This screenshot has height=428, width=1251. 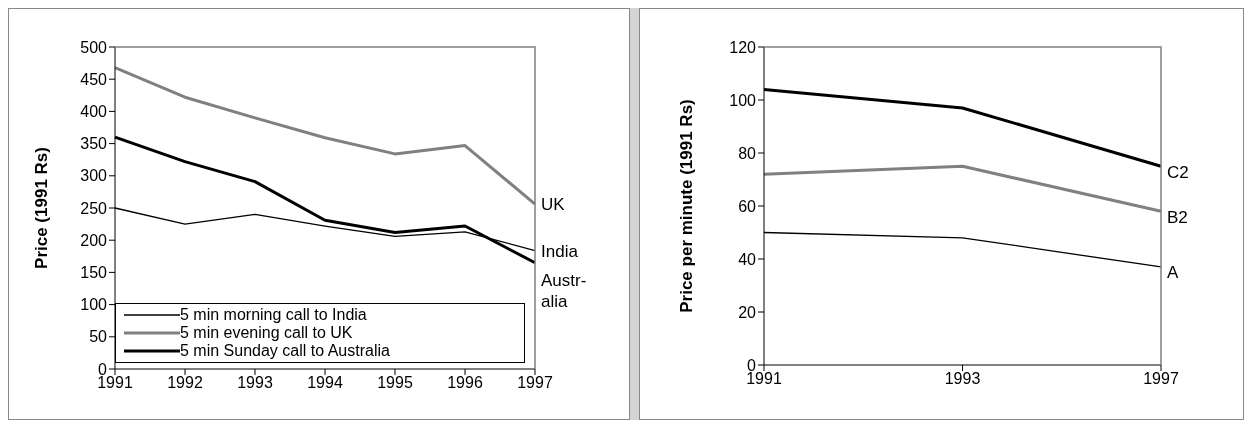 I want to click on x-tick-label: 1994, so click(x=325, y=383).